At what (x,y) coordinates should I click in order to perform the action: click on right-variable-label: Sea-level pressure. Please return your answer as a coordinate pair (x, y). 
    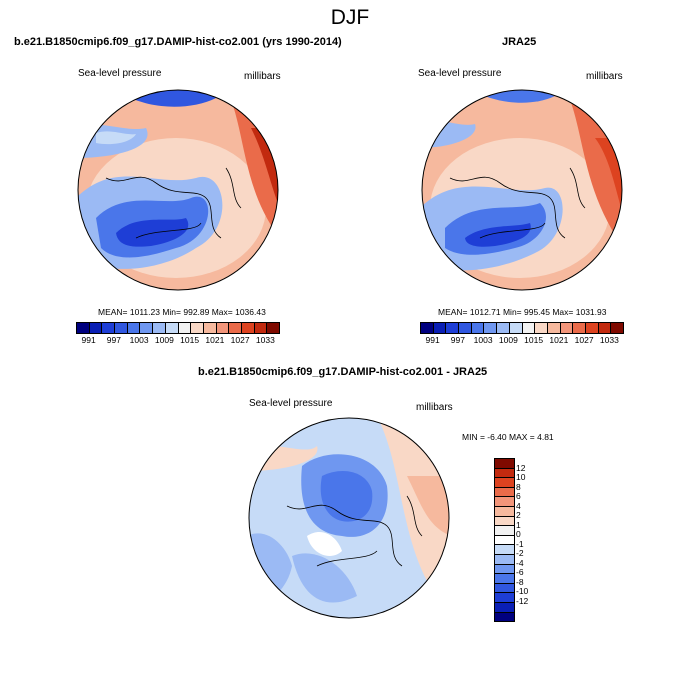
    Looking at the image, I should click on (460, 73).